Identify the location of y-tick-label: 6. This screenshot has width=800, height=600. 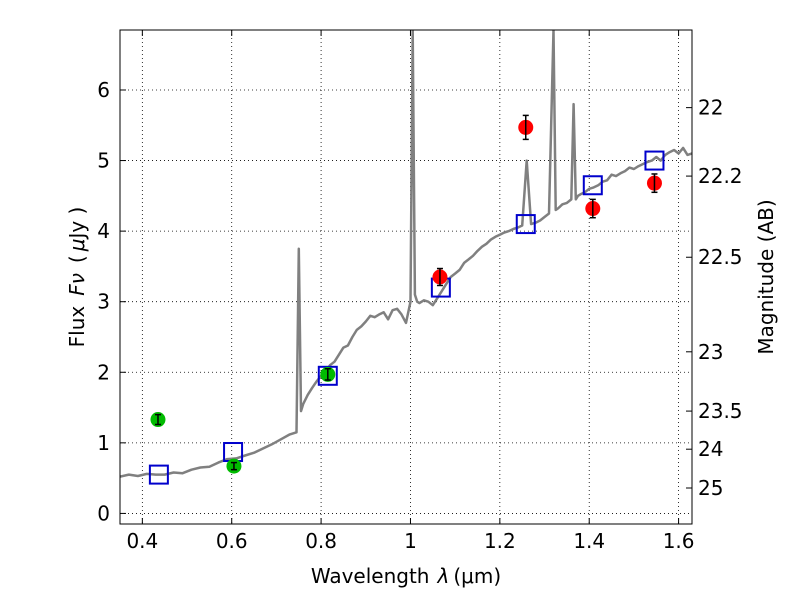
(103, 90).